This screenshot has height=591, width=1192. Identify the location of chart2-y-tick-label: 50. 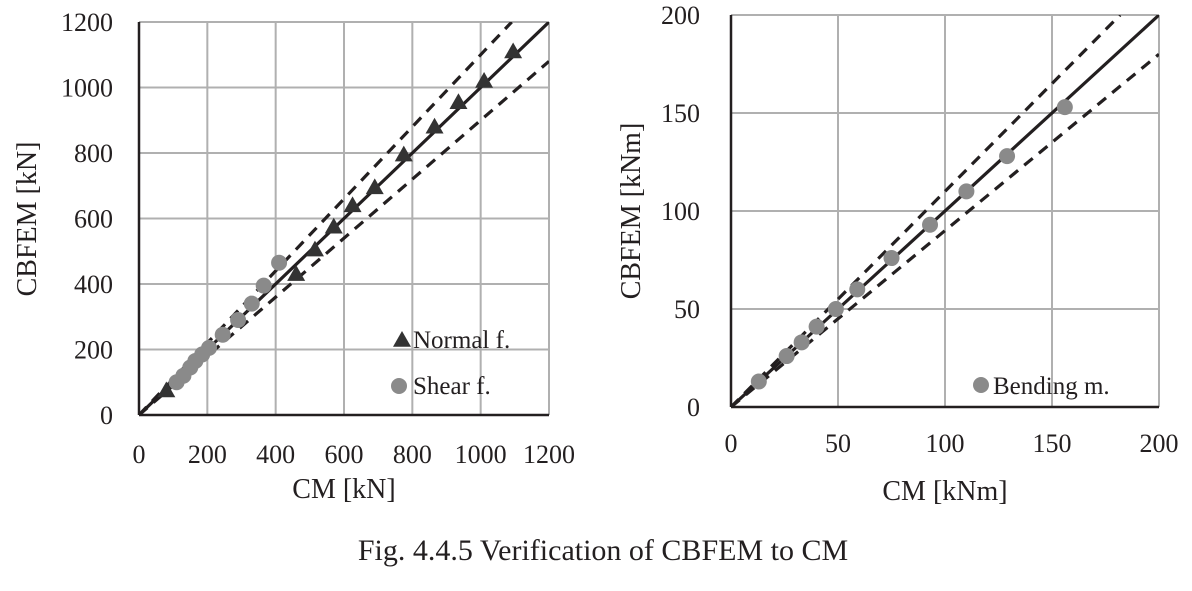
(687, 309).